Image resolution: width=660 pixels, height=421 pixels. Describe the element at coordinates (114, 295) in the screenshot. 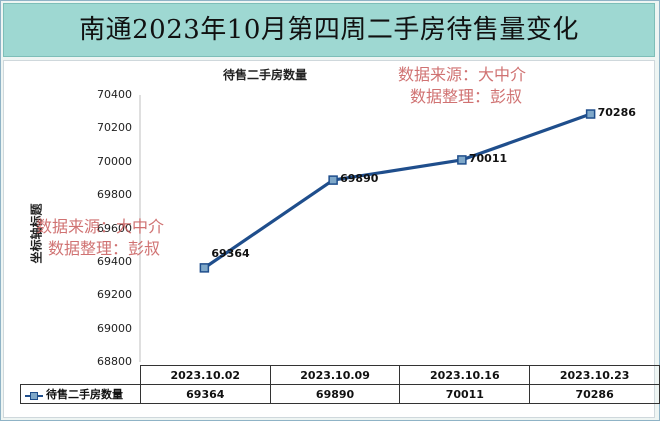

I see `y-tick-label: 69200` at that location.